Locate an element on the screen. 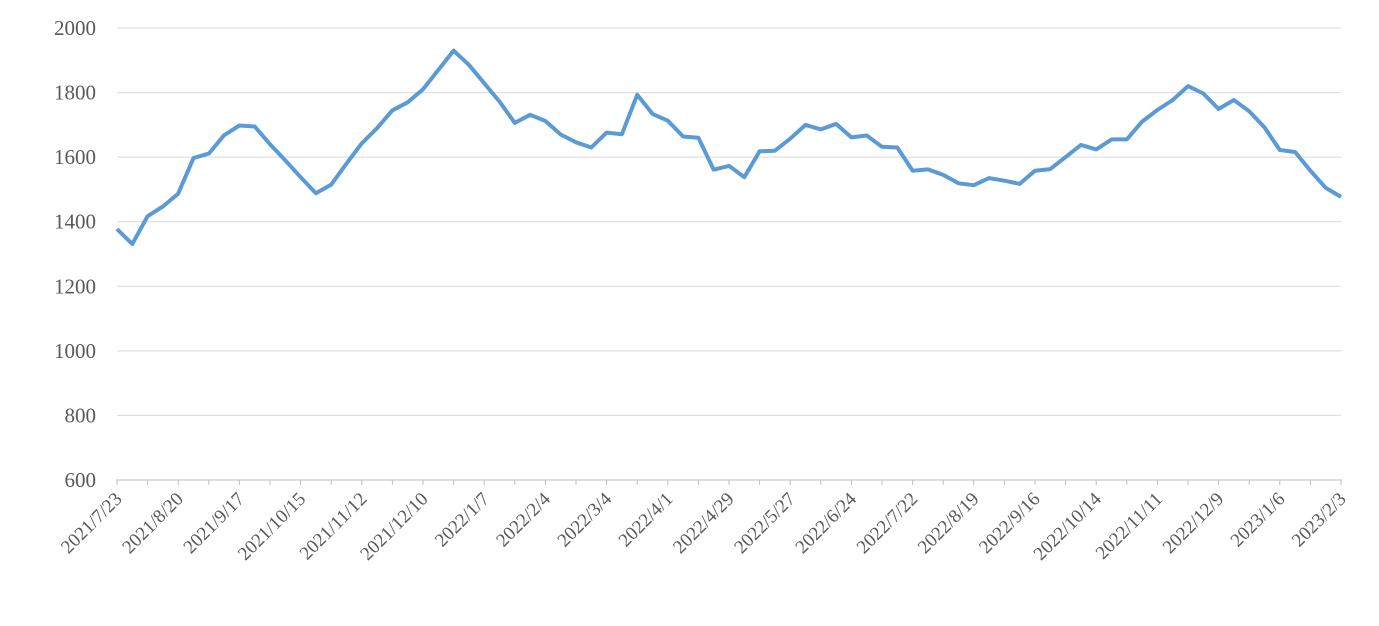 The width and height of the screenshot is (1379, 626). x-tick-label: 2022/7/22 is located at coordinates (887, 523).